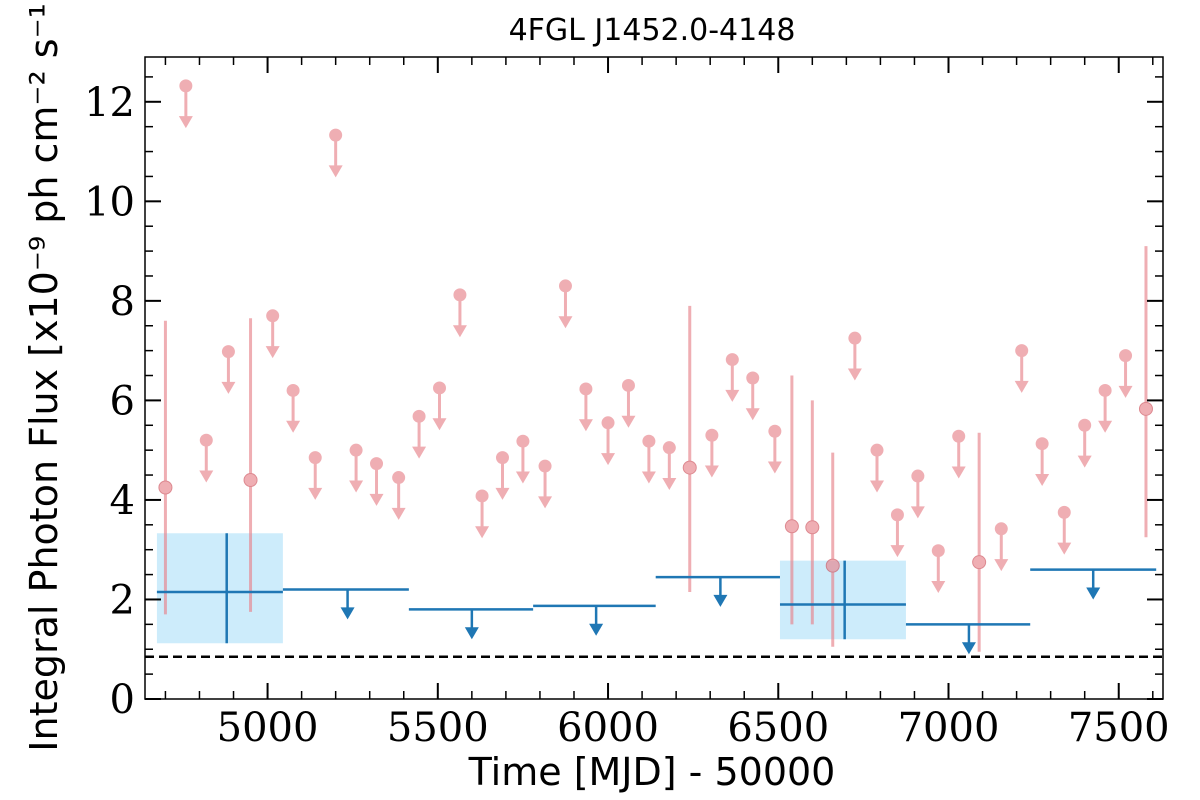 The width and height of the screenshot is (1200, 800). I want to click on y-tick-label: 4, so click(122, 501).